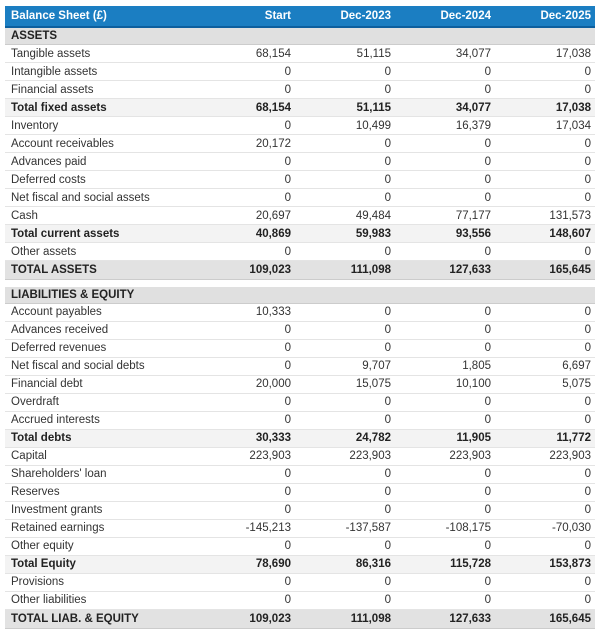 This screenshot has height=644, width=600. What do you see at coordinates (100, 384) in the screenshot?
I see `row-label: Financial debt` at bounding box center [100, 384].